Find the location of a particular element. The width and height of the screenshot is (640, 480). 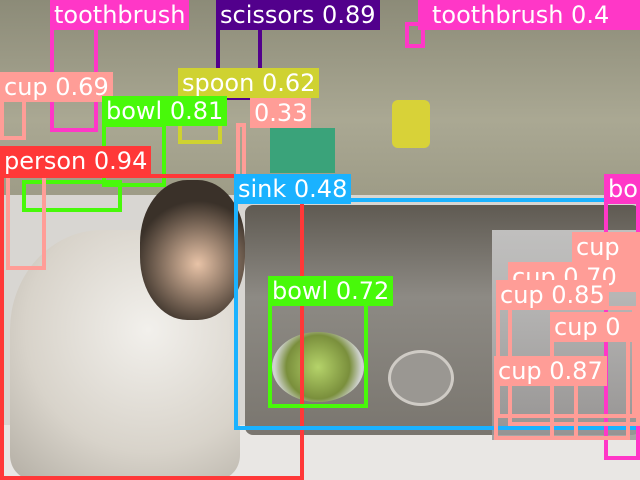

cup-label-mid-right: cup 0 is located at coordinates (595, 327).